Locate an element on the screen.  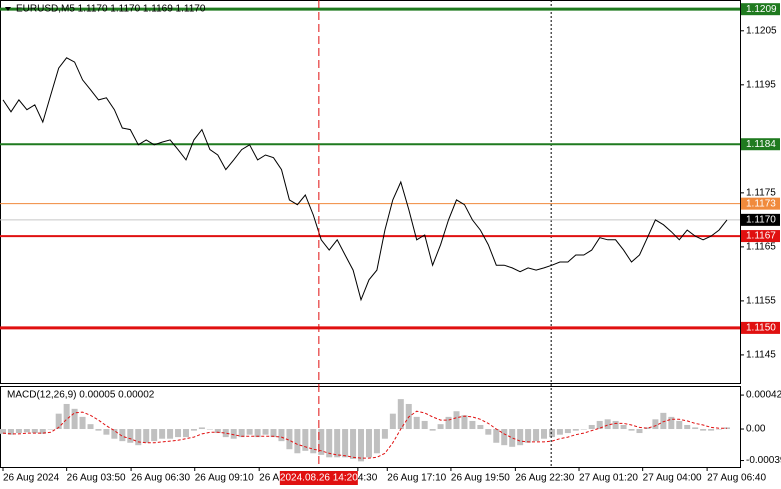
price-level-label: 1.1167 is located at coordinates (761, 236).